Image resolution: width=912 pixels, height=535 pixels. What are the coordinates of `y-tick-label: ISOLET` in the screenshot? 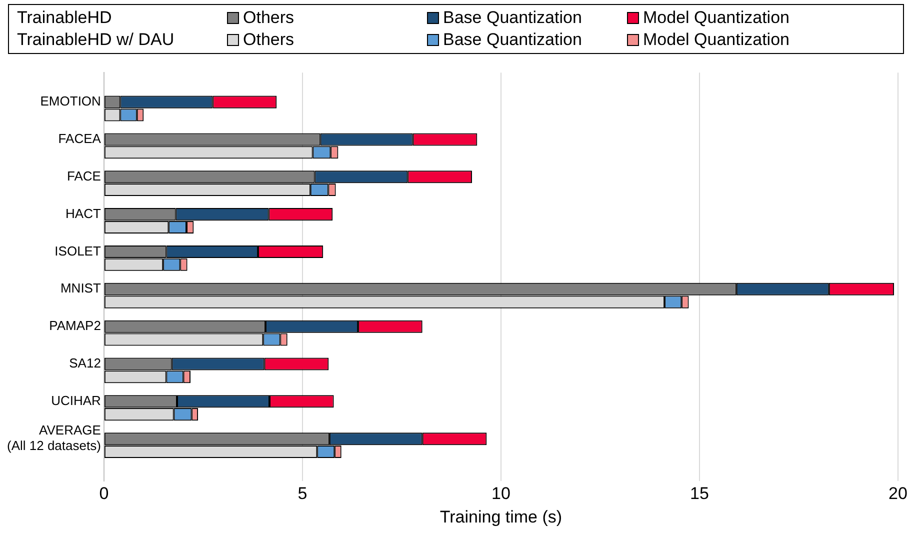 It's located at (77, 250).